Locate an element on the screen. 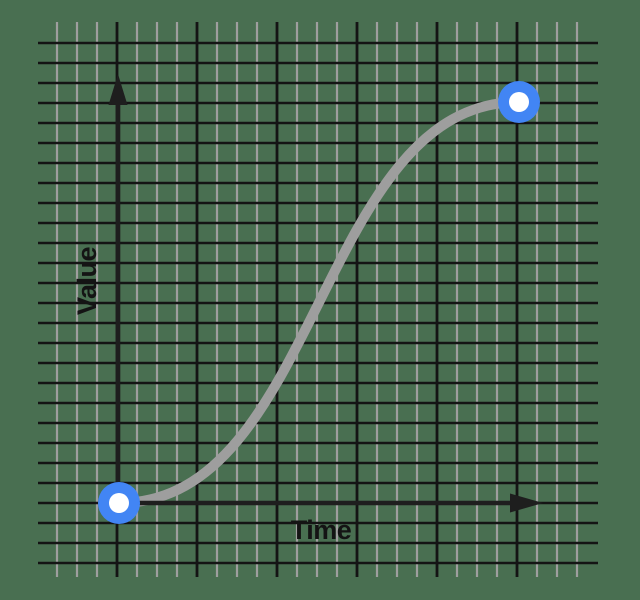 The image size is (640, 600). end-point-center-dot is located at coordinates (519, 102).